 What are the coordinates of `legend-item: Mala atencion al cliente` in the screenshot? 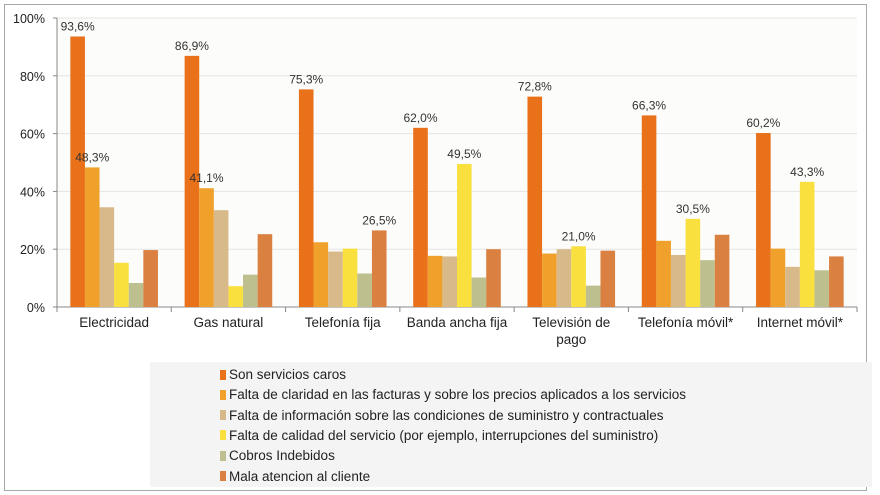 It's located at (295, 476).